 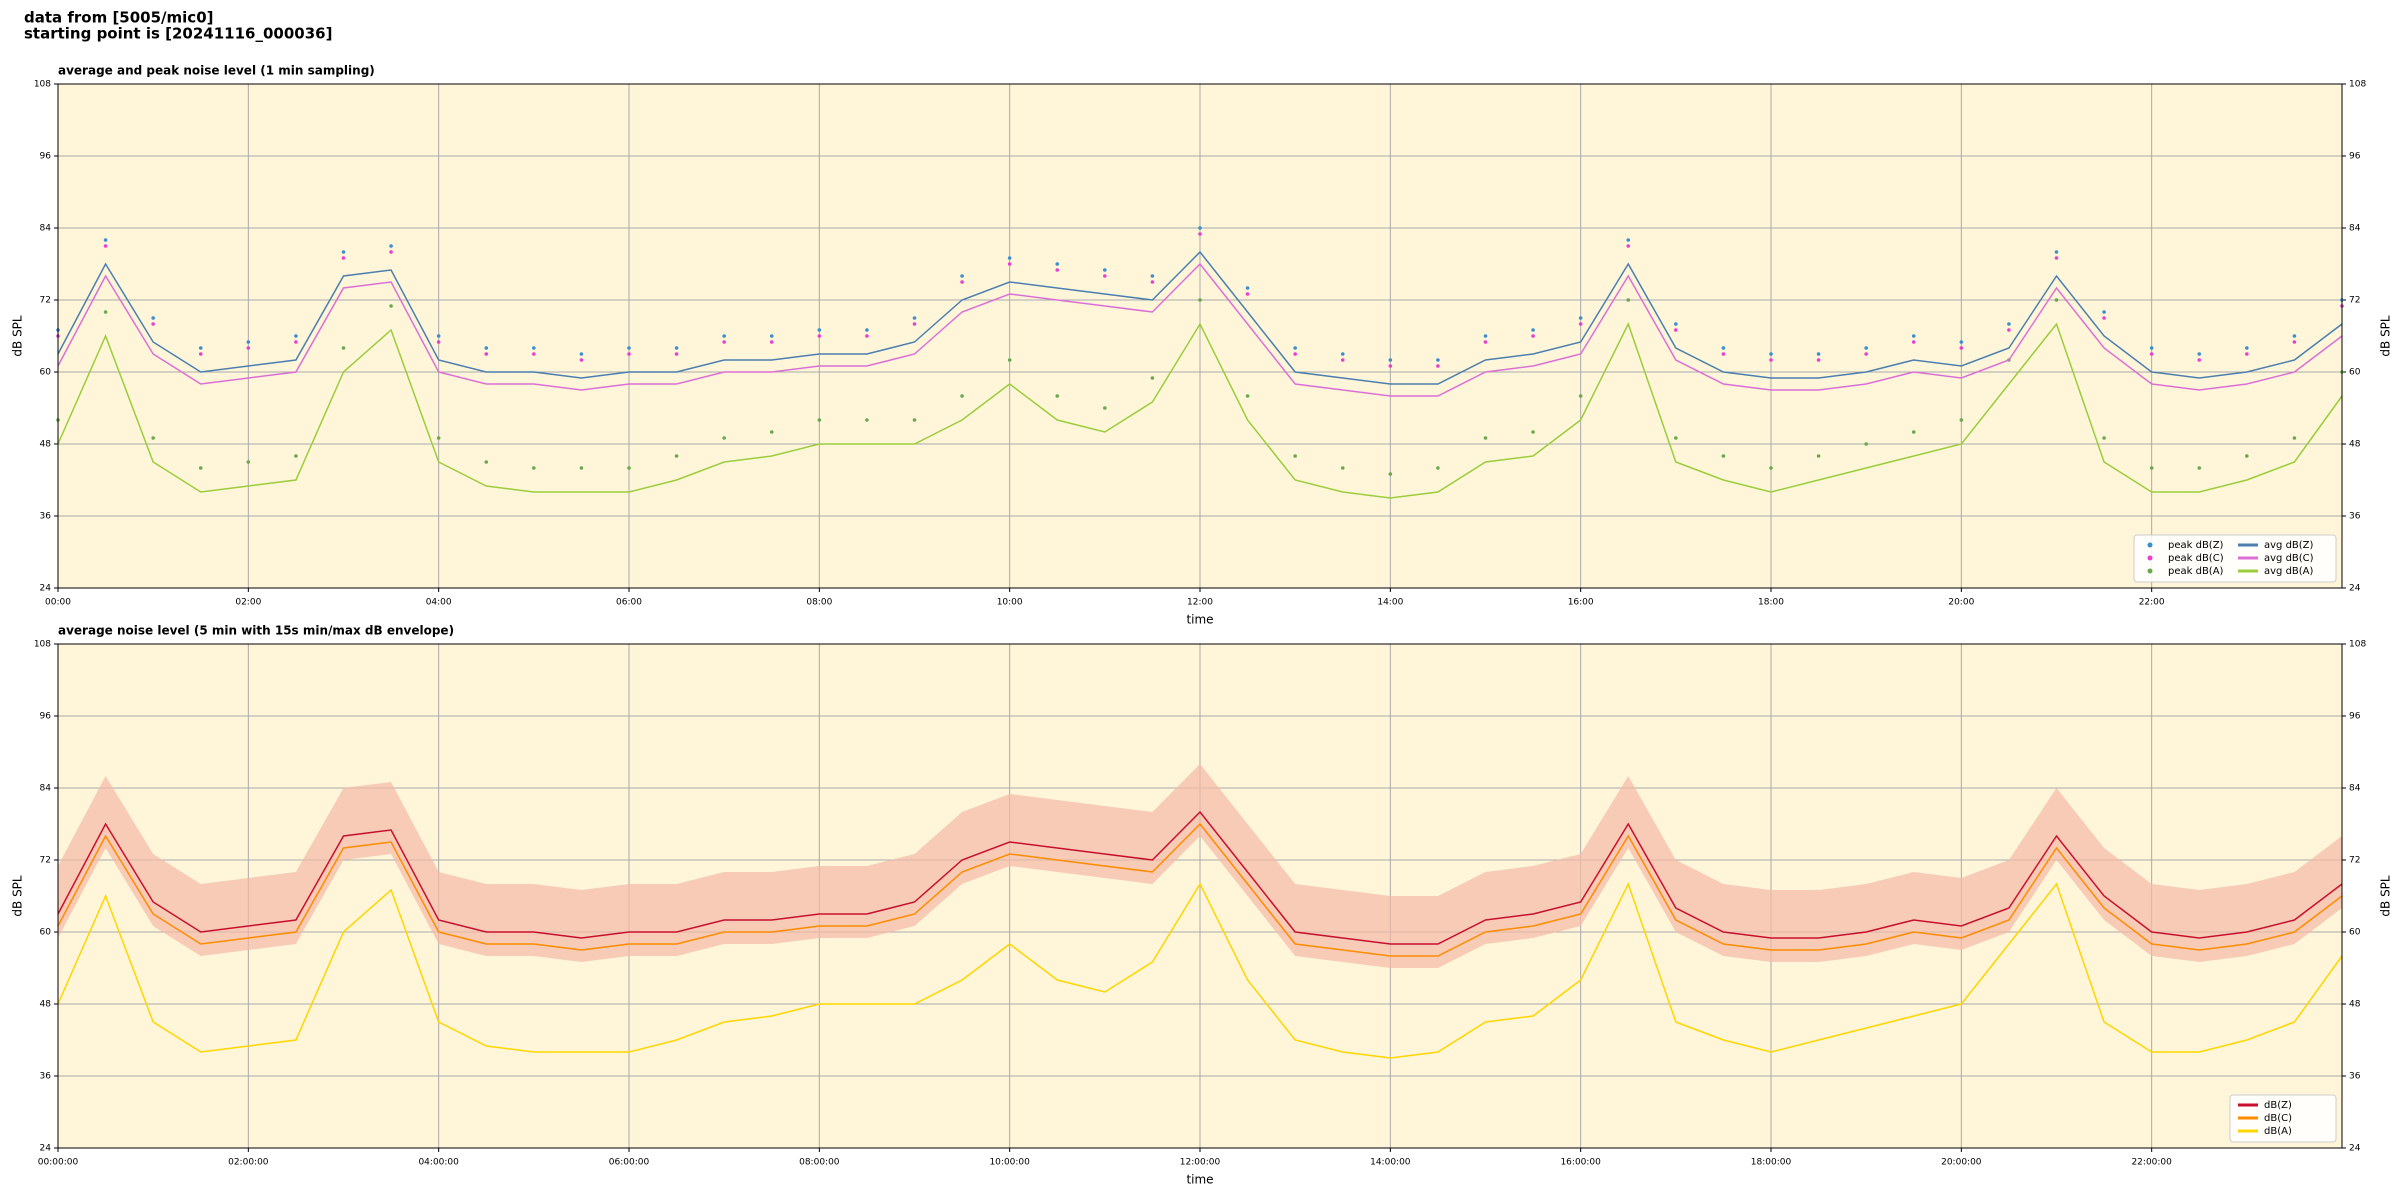 I want to click on y-tick-label: 24, so click(x=46, y=1149).